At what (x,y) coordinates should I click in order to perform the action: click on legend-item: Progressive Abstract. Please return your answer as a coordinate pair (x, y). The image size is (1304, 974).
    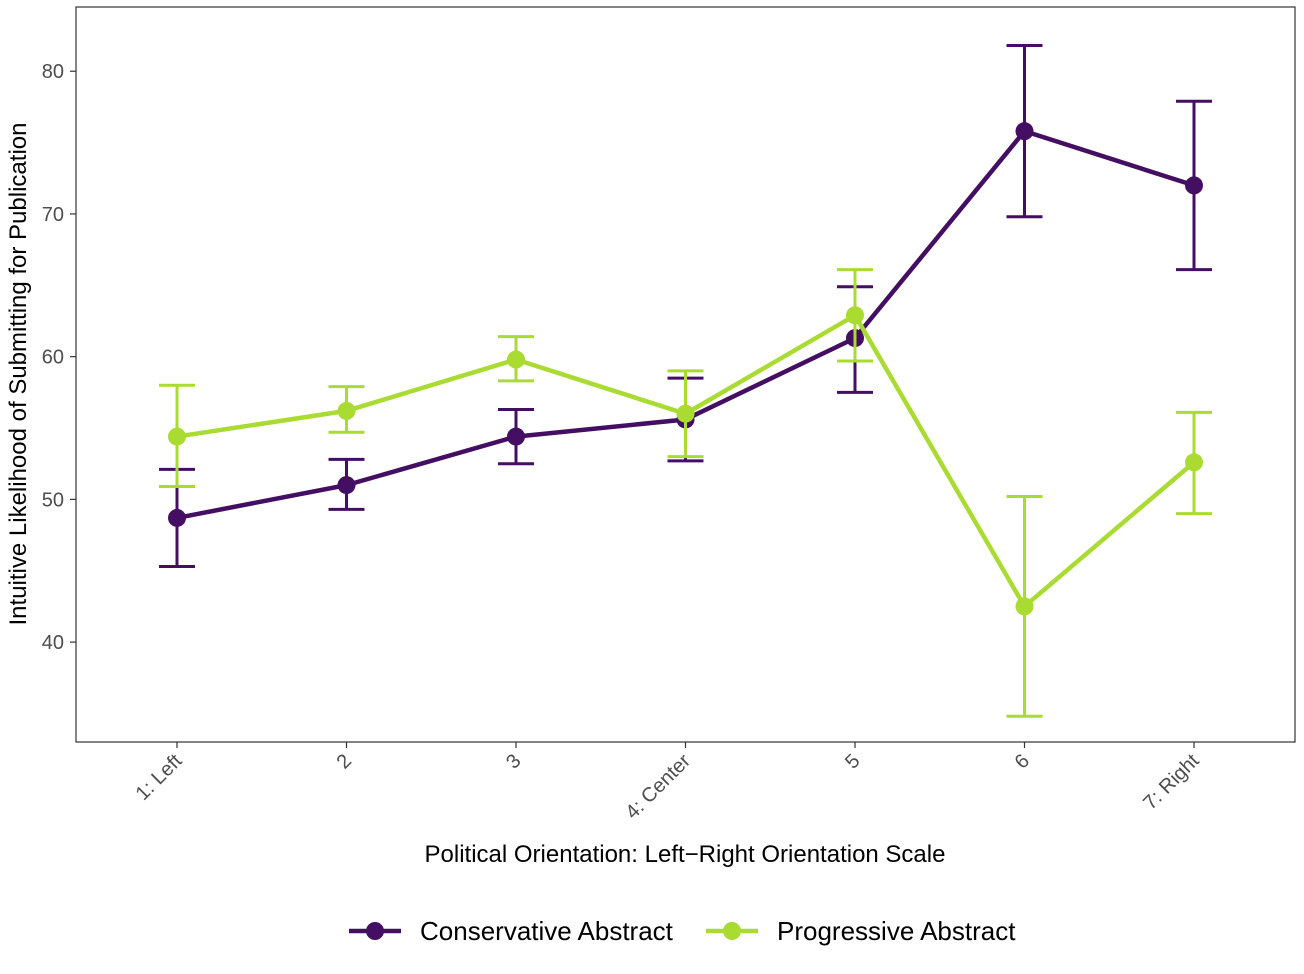
    Looking at the image, I should click on (861, 931).